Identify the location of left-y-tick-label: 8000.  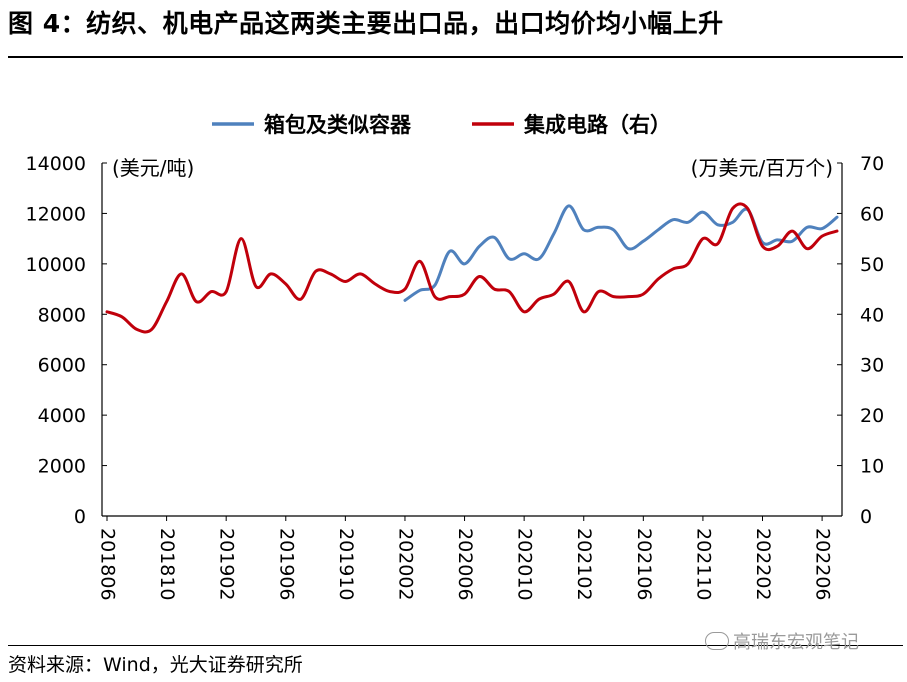
(62, 315).